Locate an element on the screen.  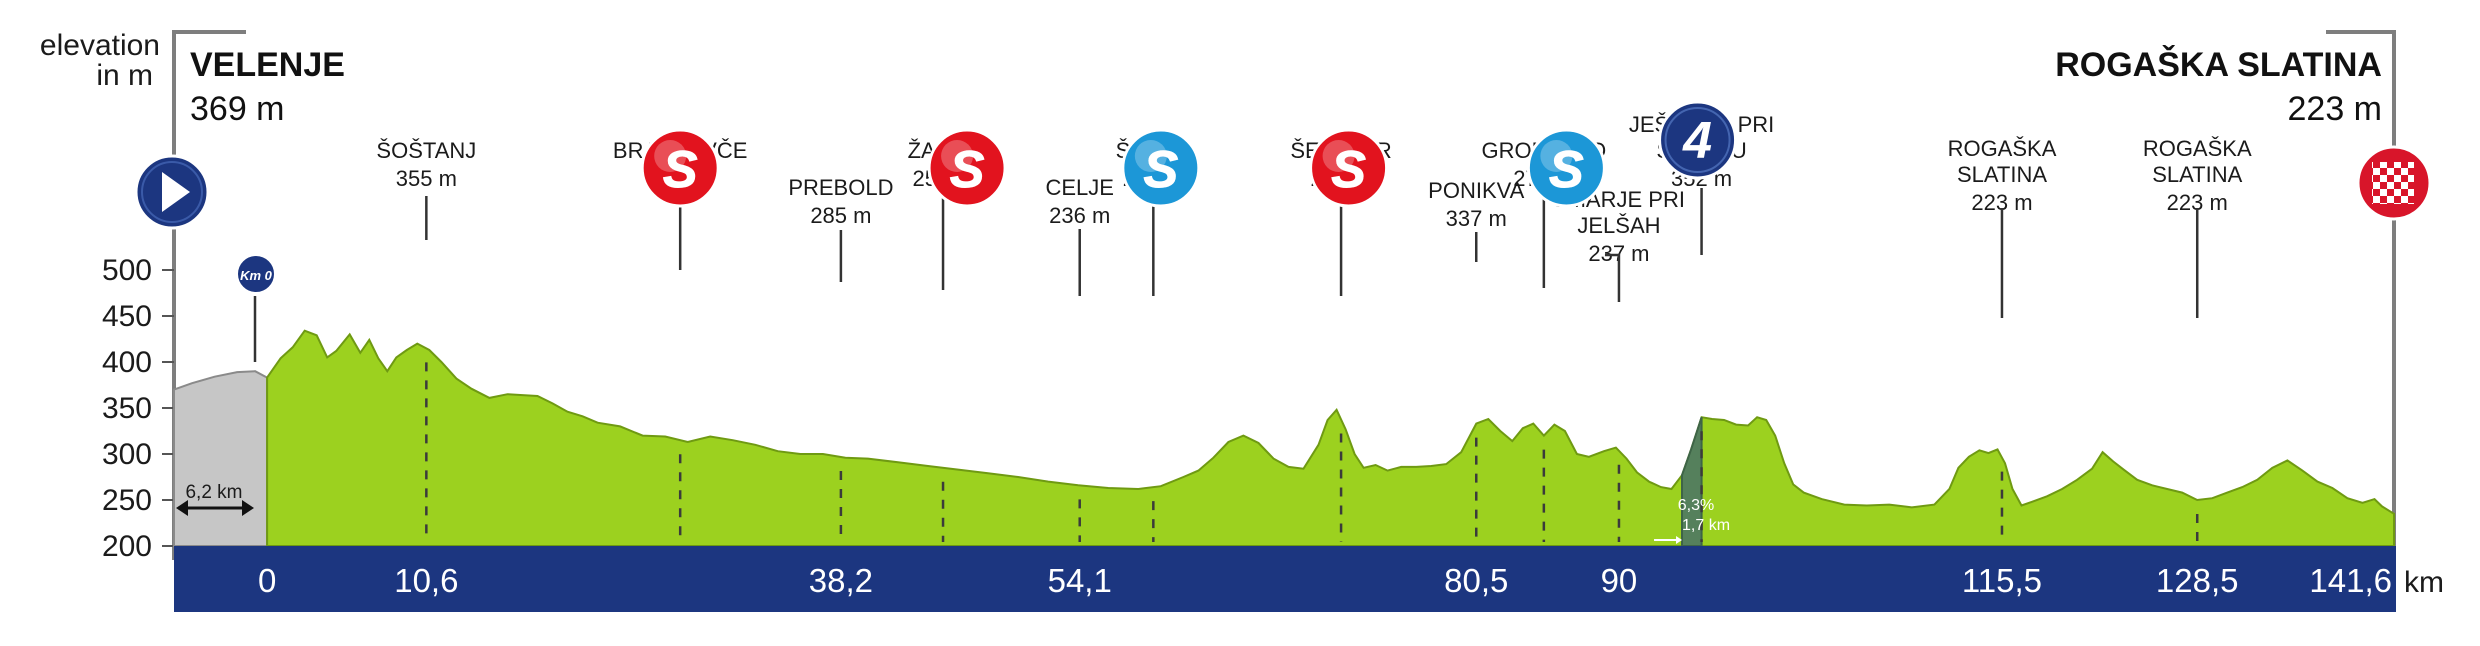
y-tick-label: 300 is located at coordinates (127, 454).